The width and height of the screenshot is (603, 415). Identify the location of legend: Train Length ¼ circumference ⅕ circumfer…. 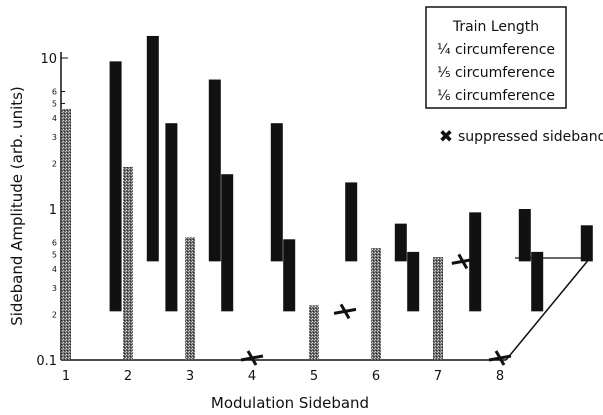
(496, 57).